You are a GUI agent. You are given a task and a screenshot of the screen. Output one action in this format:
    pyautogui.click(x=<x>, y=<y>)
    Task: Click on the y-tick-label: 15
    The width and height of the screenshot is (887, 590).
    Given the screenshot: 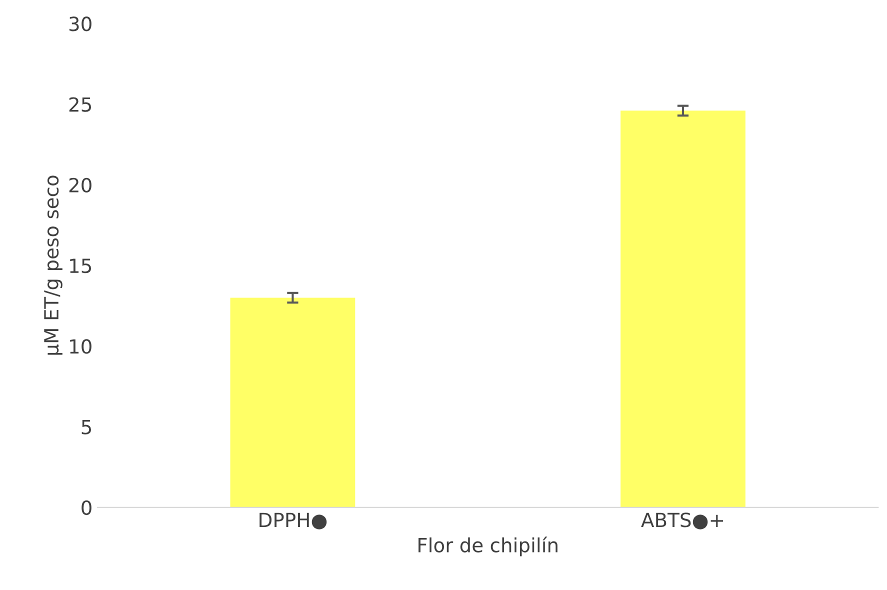 What is the action you would take?
    pyautogui.click(x=81, y=266)
    